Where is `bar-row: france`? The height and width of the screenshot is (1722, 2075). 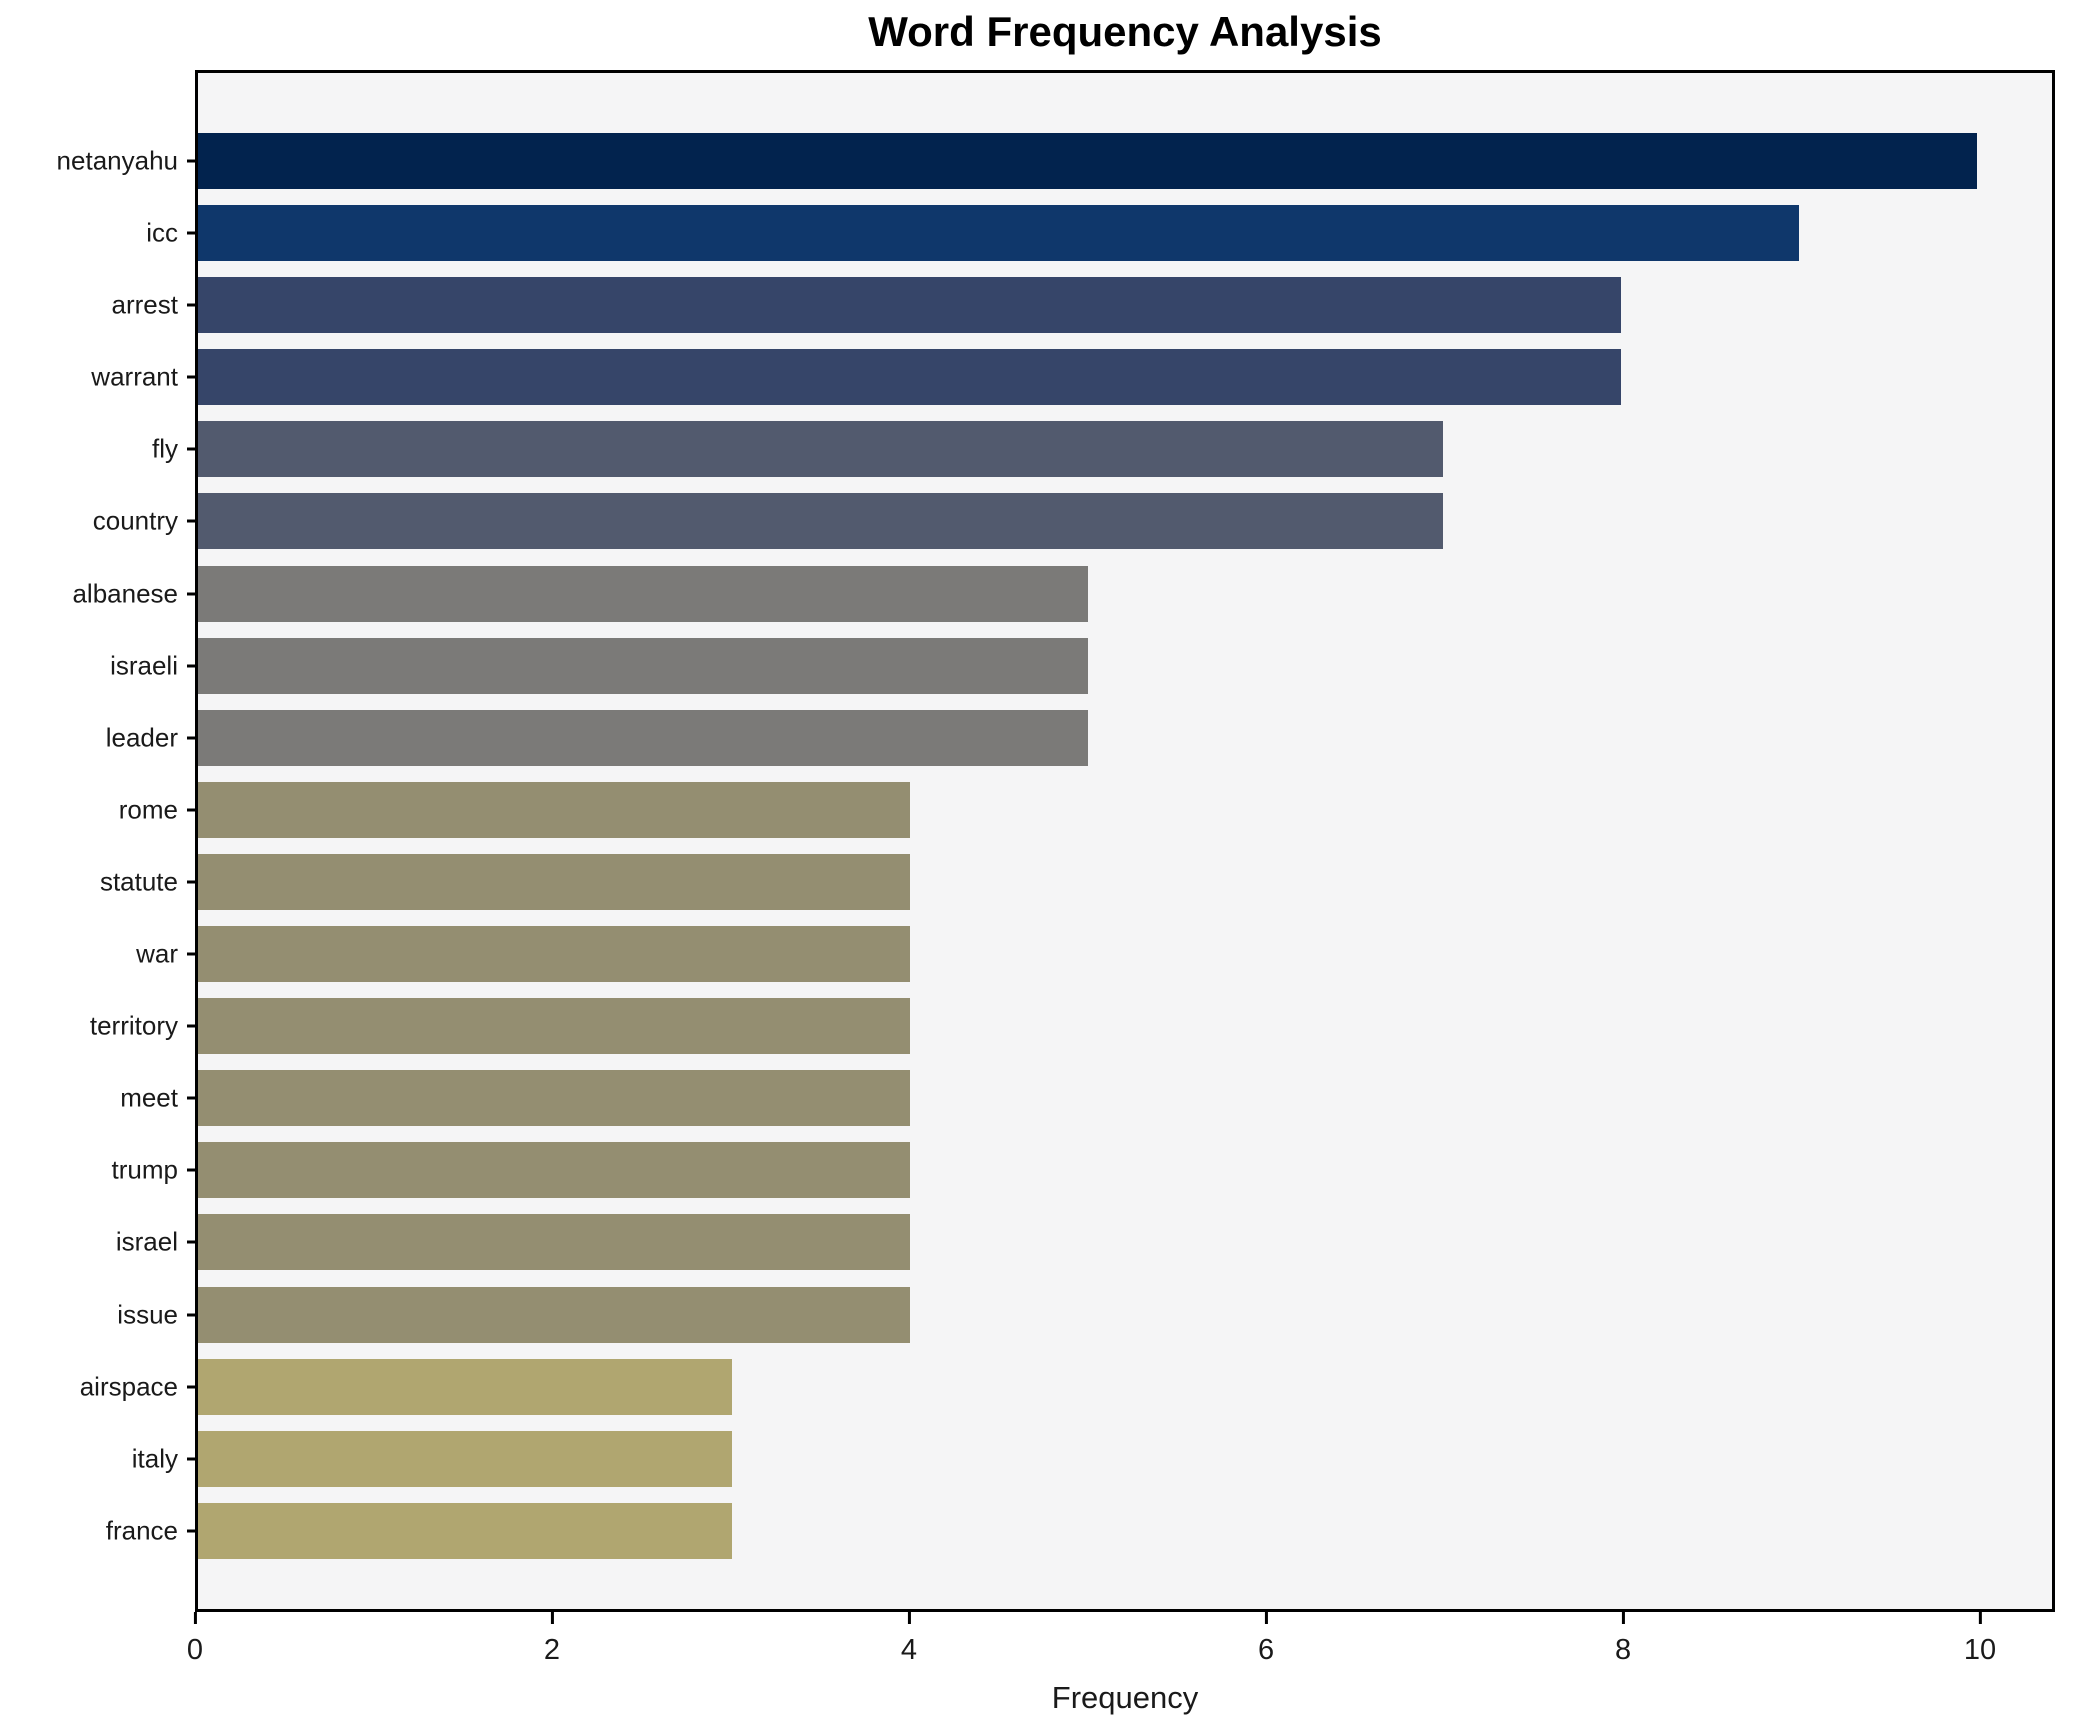 bar-row: france is located at coordinates (1079, 1530).